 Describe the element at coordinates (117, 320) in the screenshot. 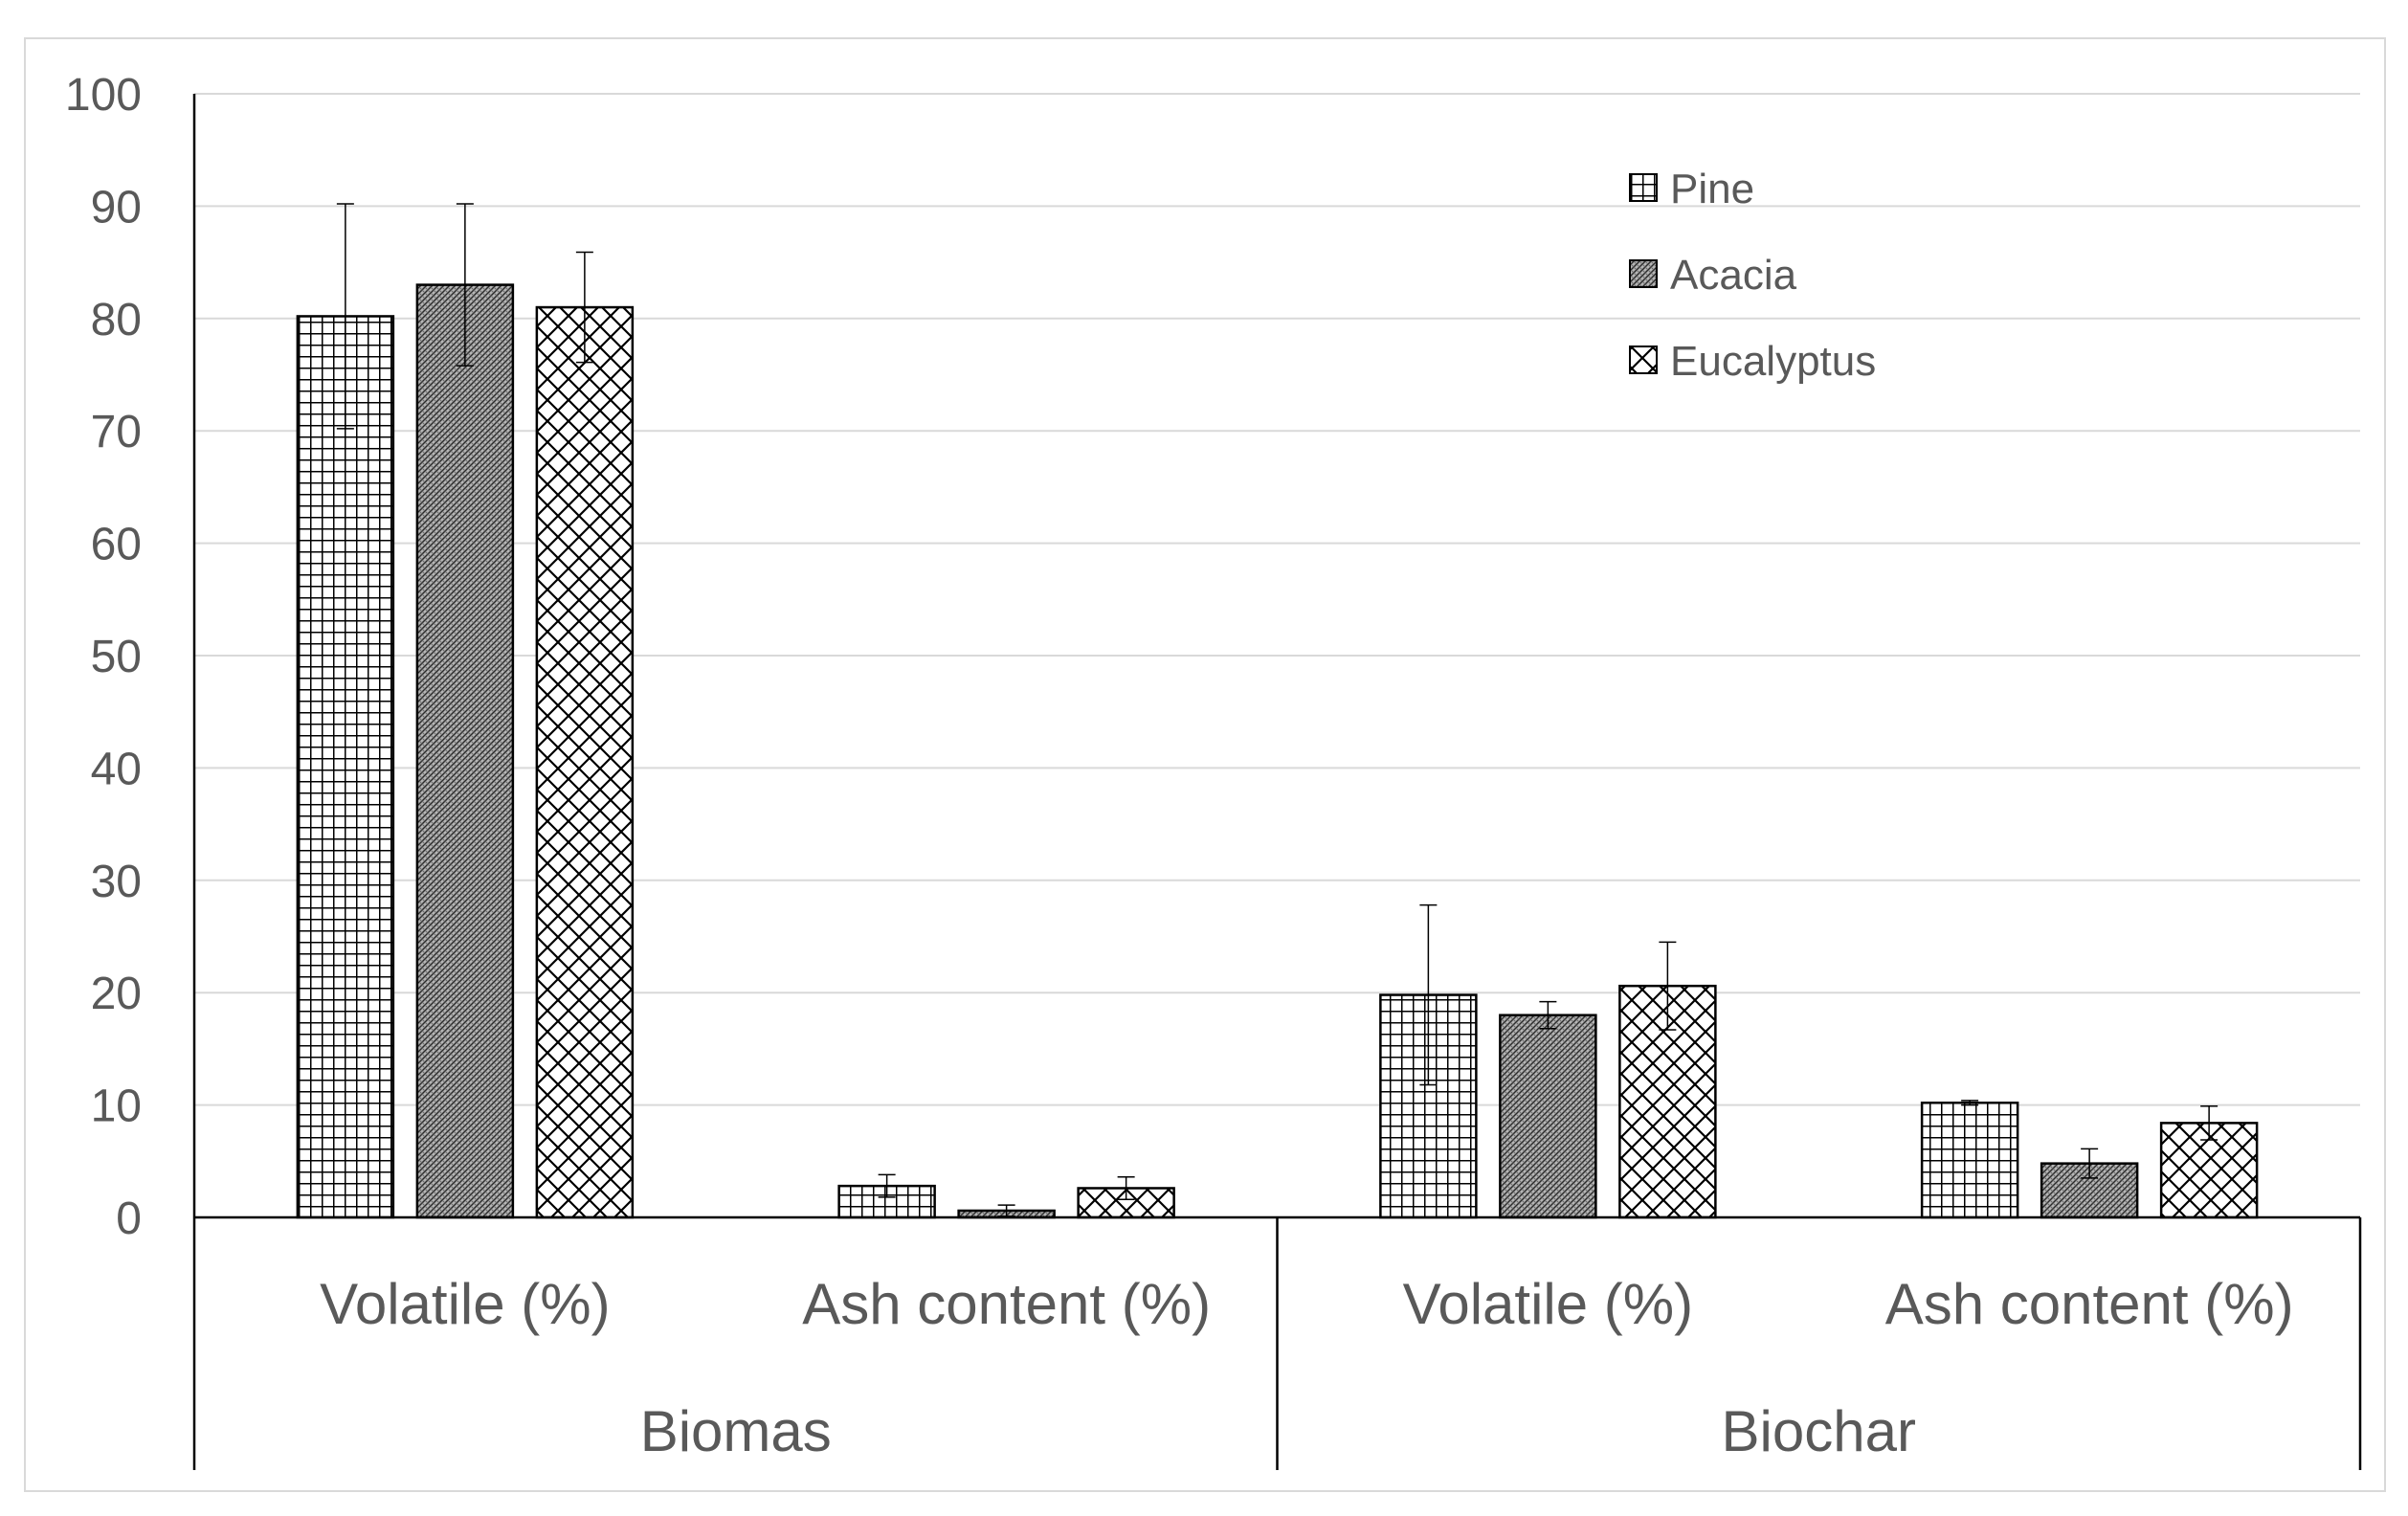

I see `y-tick-label: 80` at that location.